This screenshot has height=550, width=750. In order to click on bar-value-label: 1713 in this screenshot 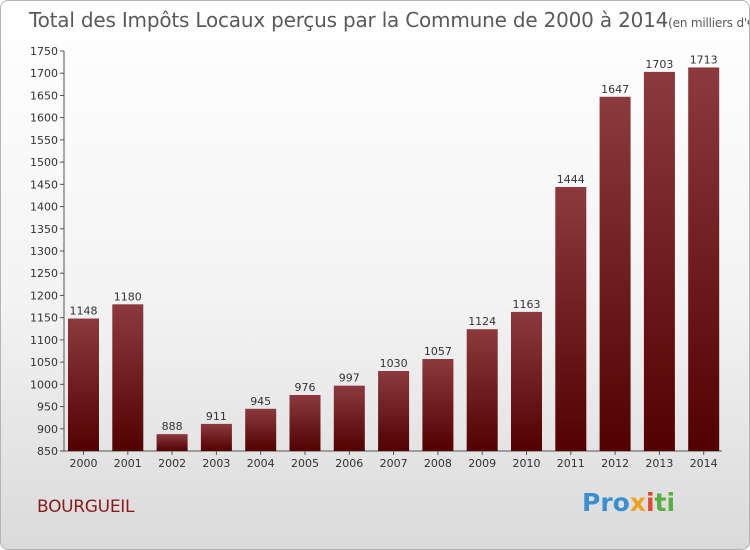, I will do `click(704, 59)`.